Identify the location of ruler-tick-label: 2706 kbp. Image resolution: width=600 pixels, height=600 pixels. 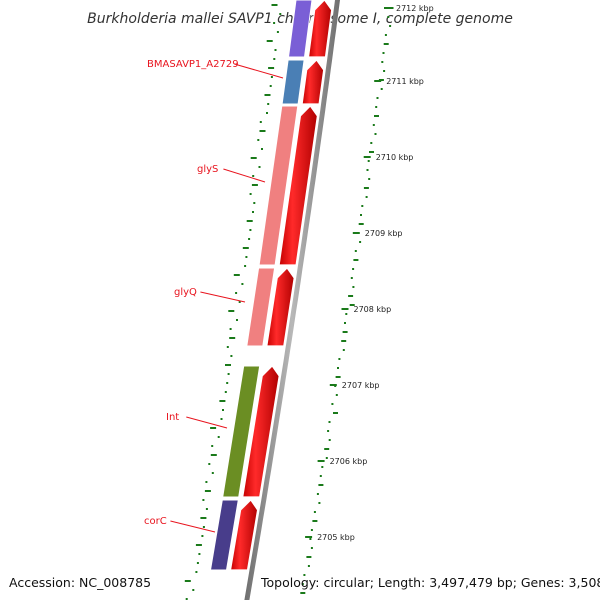
(349, 461).